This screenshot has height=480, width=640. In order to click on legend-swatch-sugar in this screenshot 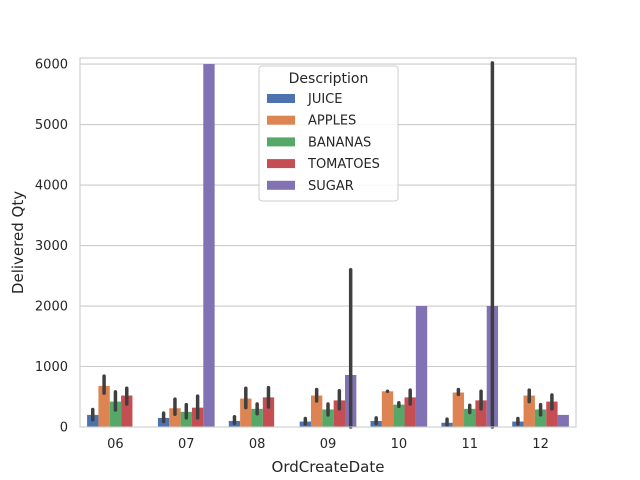, I will do `click(281, 185)`.